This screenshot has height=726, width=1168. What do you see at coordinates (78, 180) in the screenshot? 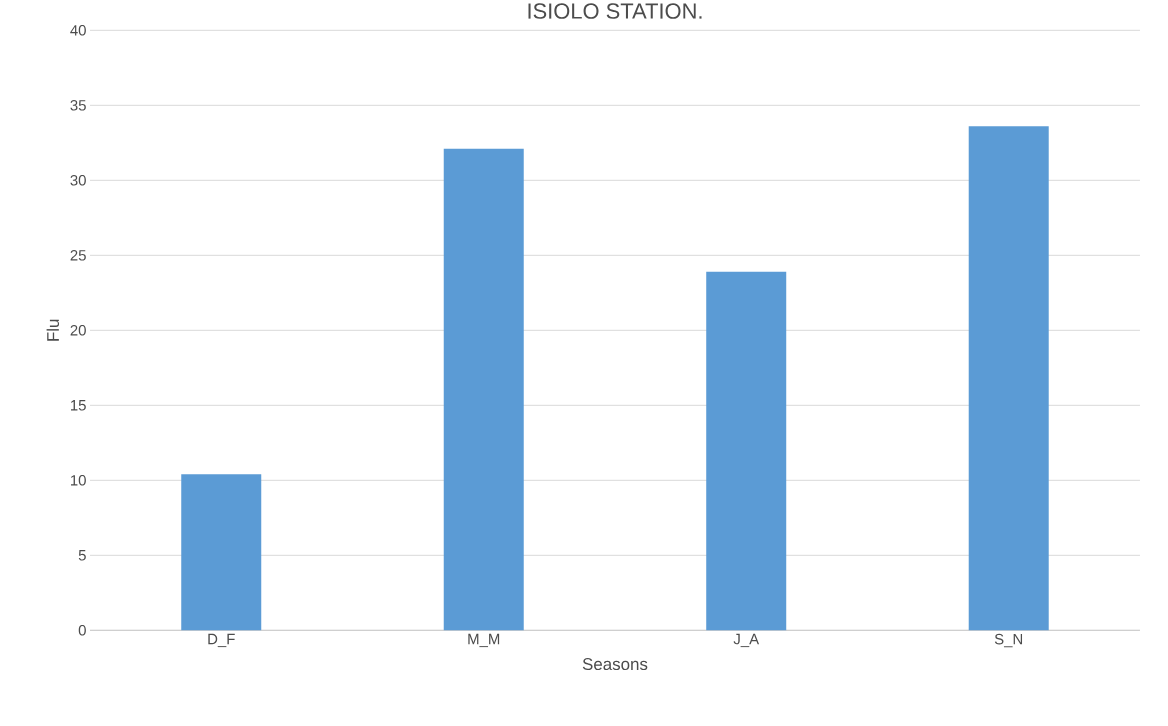
I see `y-tick-label: 30` at bounding box center [78, 180].